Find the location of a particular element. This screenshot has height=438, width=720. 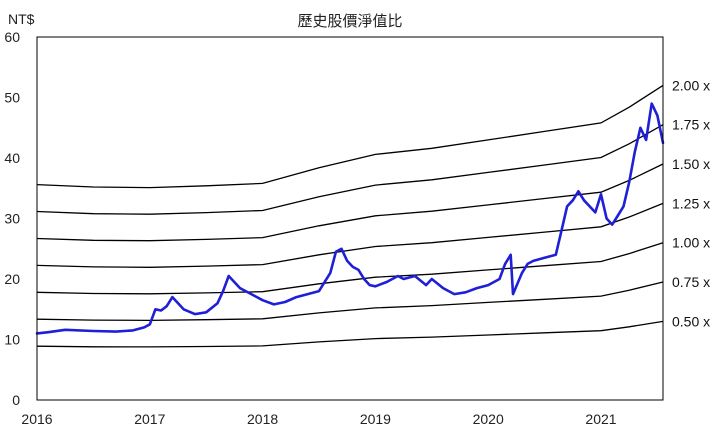

x-tick-label-0: 2016 is located at coordinates (36, 419).